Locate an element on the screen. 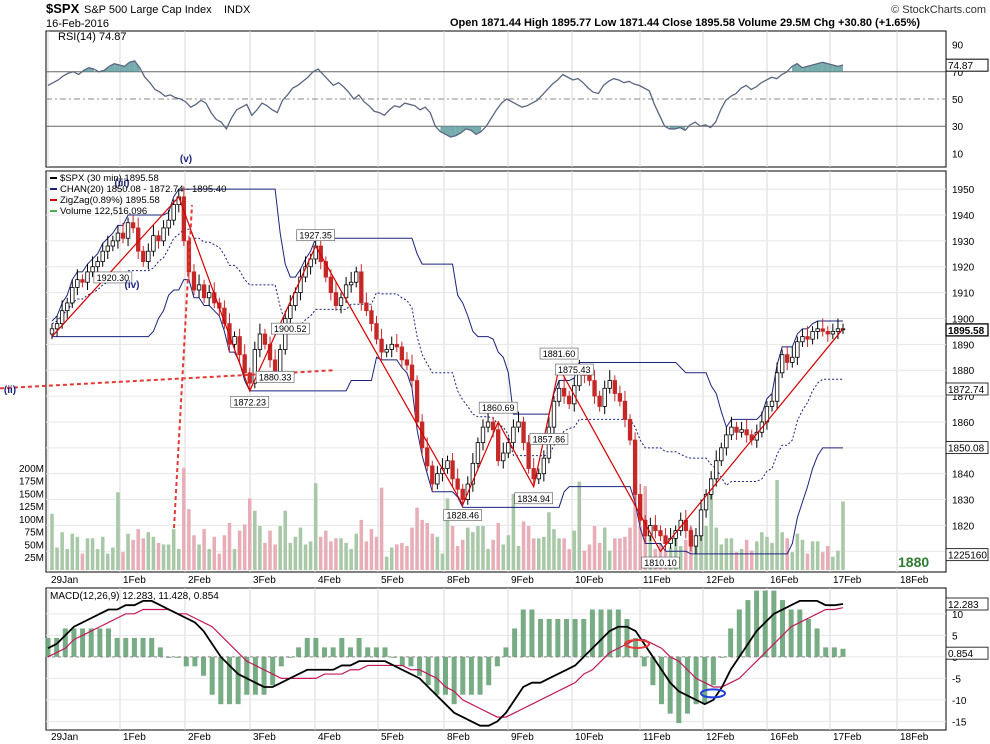 The image size is (990, 744). price-tick-label: 1880 is located at coordinates (963, 371).